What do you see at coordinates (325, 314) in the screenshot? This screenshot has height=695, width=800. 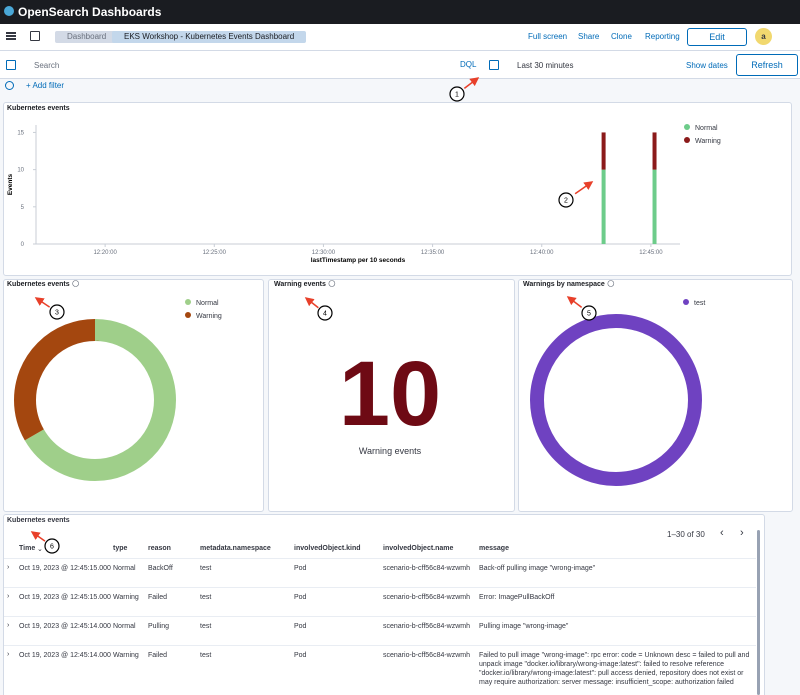 I see `annotation-number: 4` at bounding box center [325, 314].